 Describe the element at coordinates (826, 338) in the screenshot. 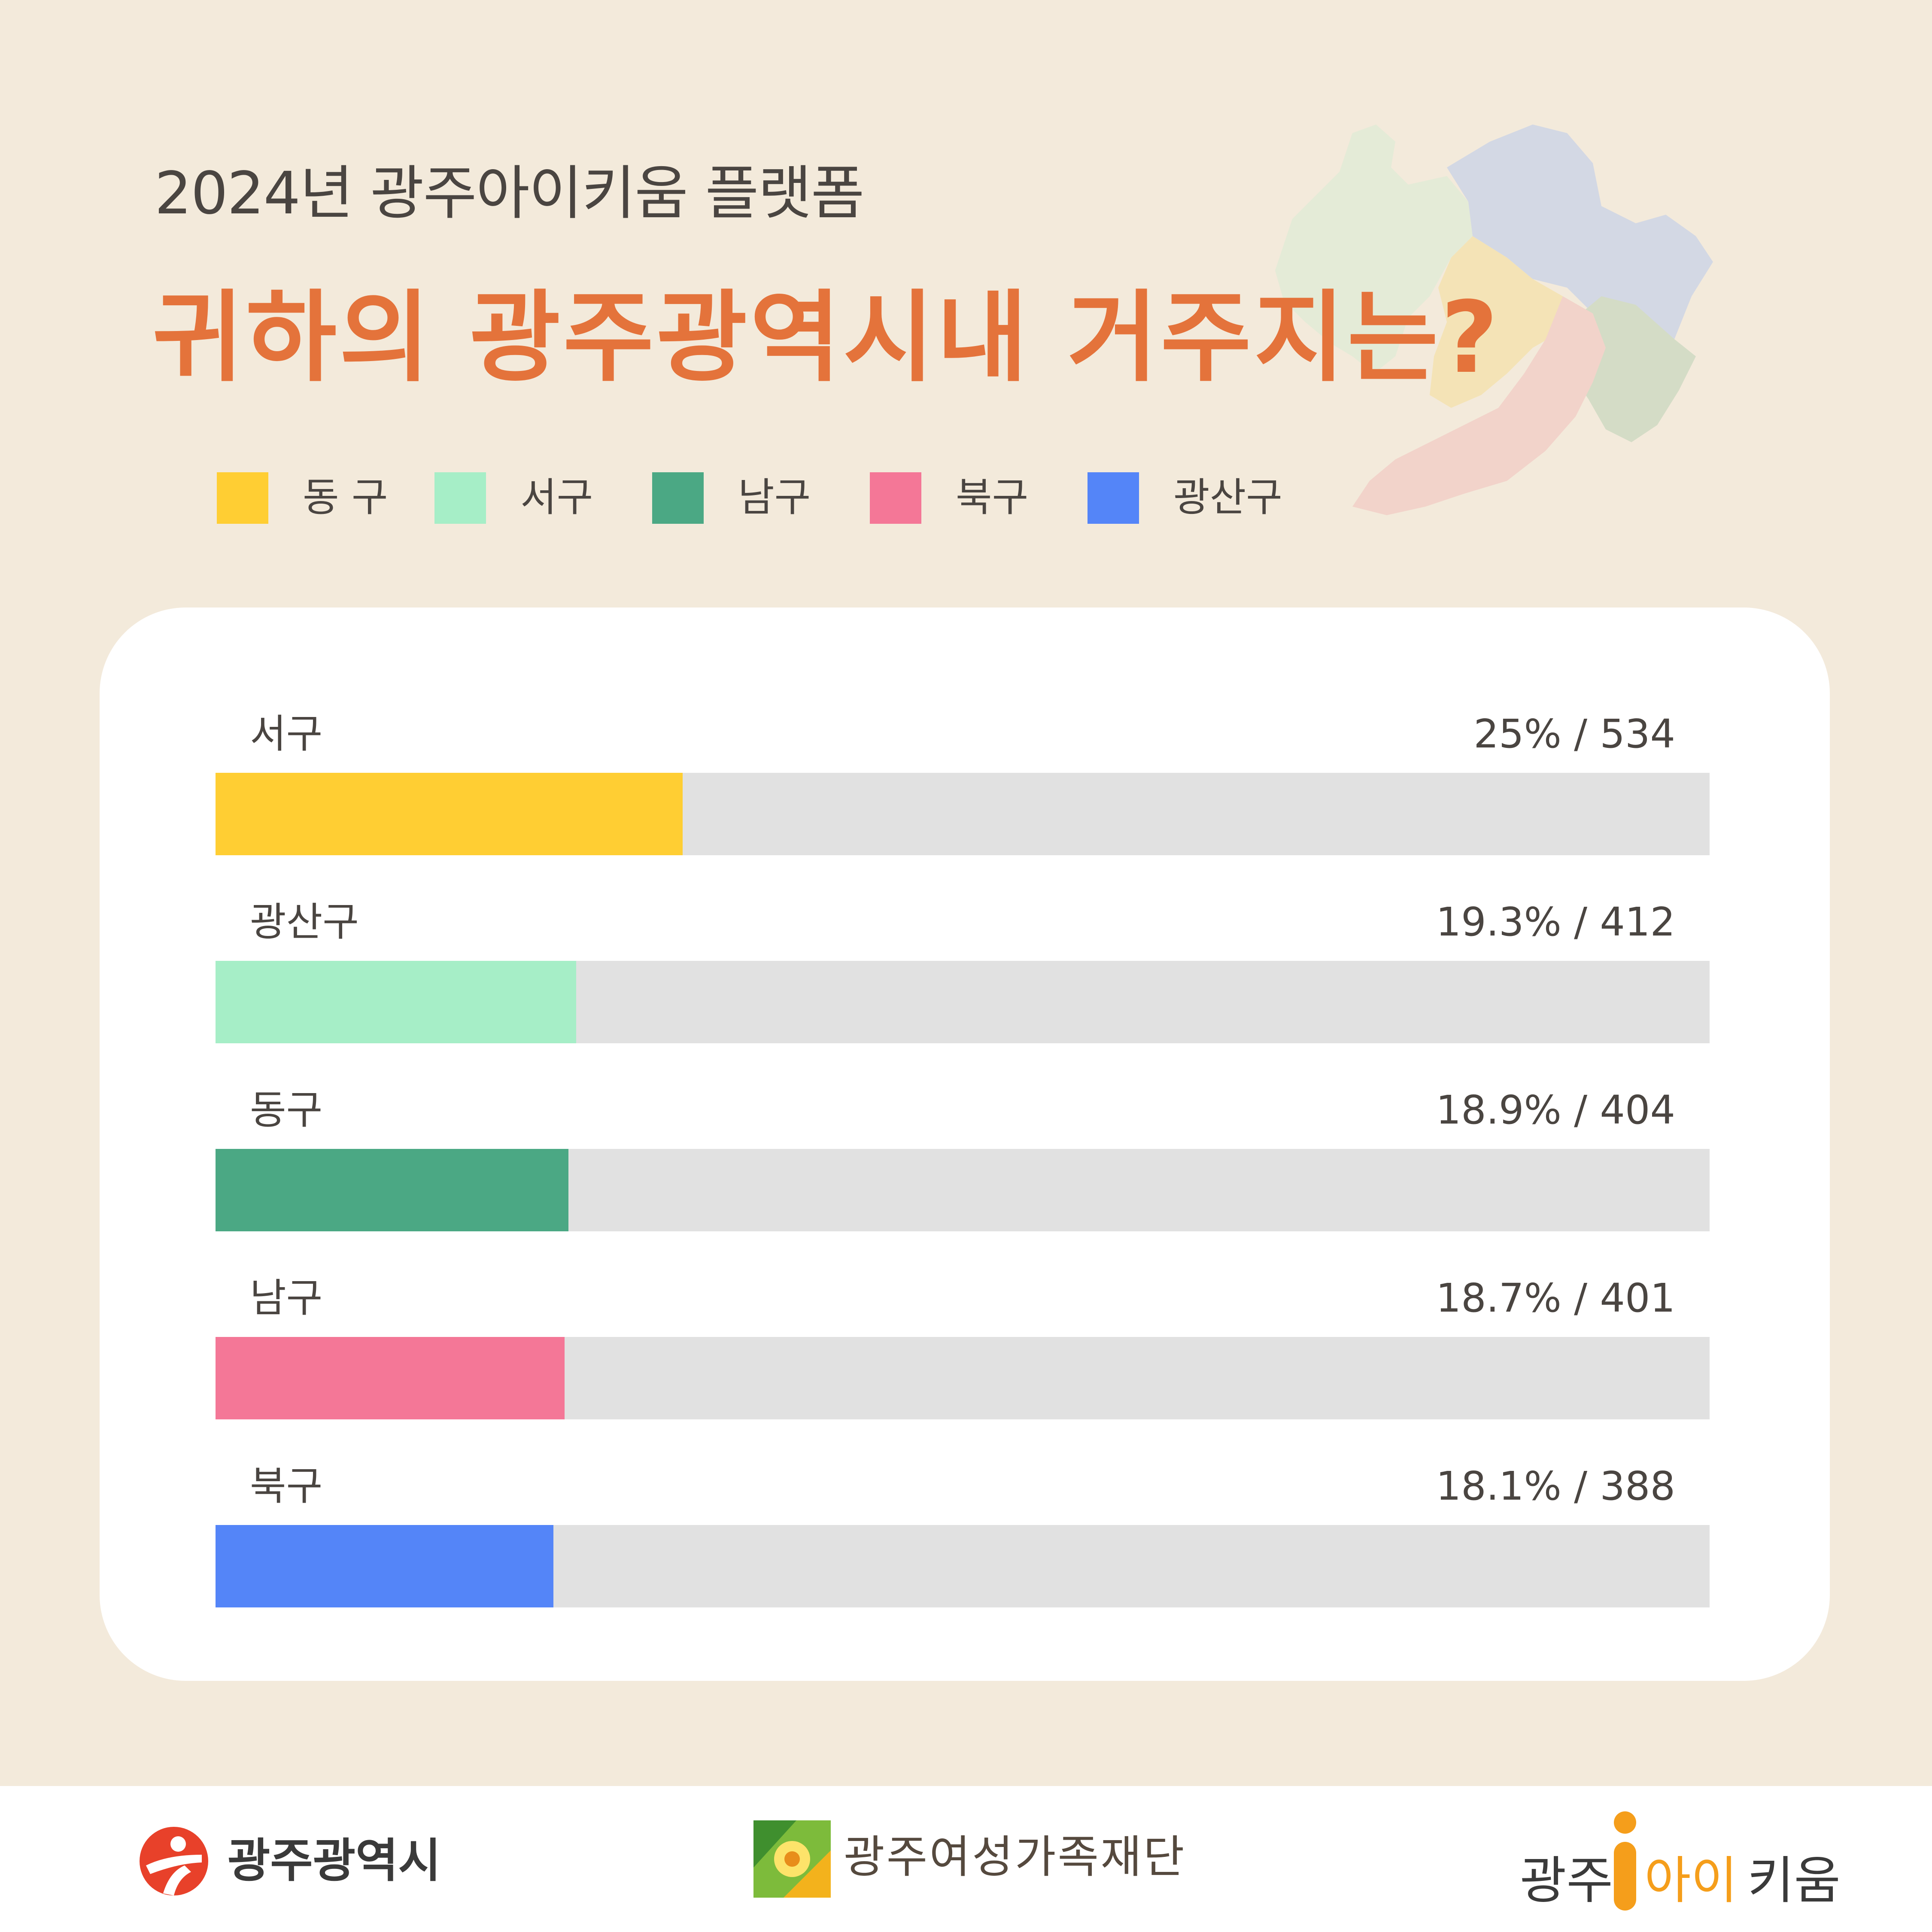

I see `page-title: 귀하의 광주광역시내 거주지는?` at that location.